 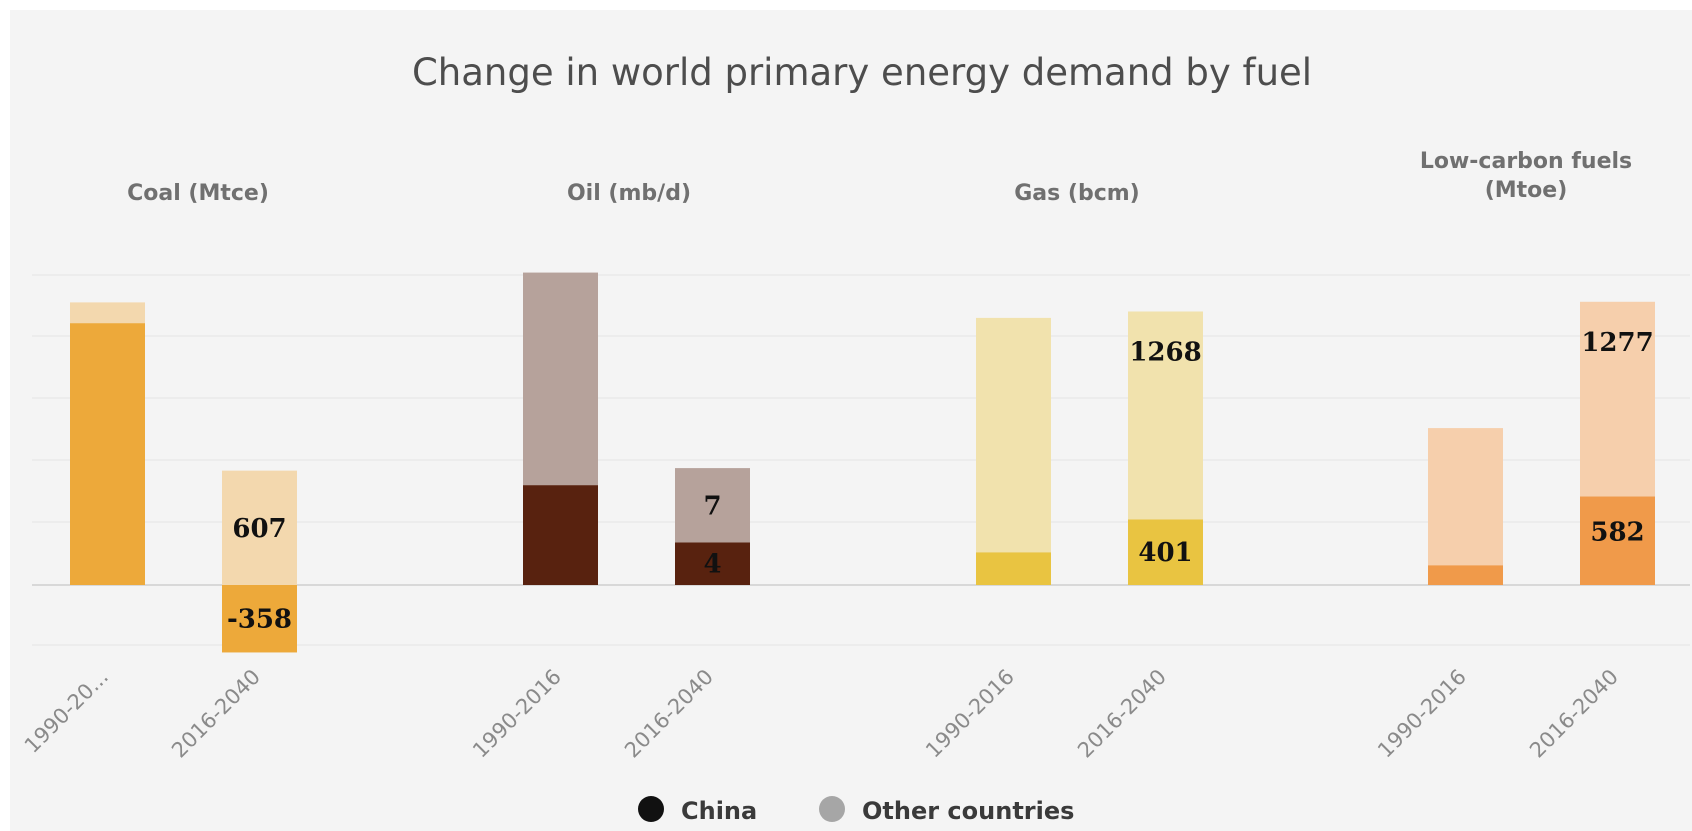 What do you see at coordinates (1076, 193) in the screenshot?
I see `panel-title: Gas (bcm)` at bounding box center [1076, 193].